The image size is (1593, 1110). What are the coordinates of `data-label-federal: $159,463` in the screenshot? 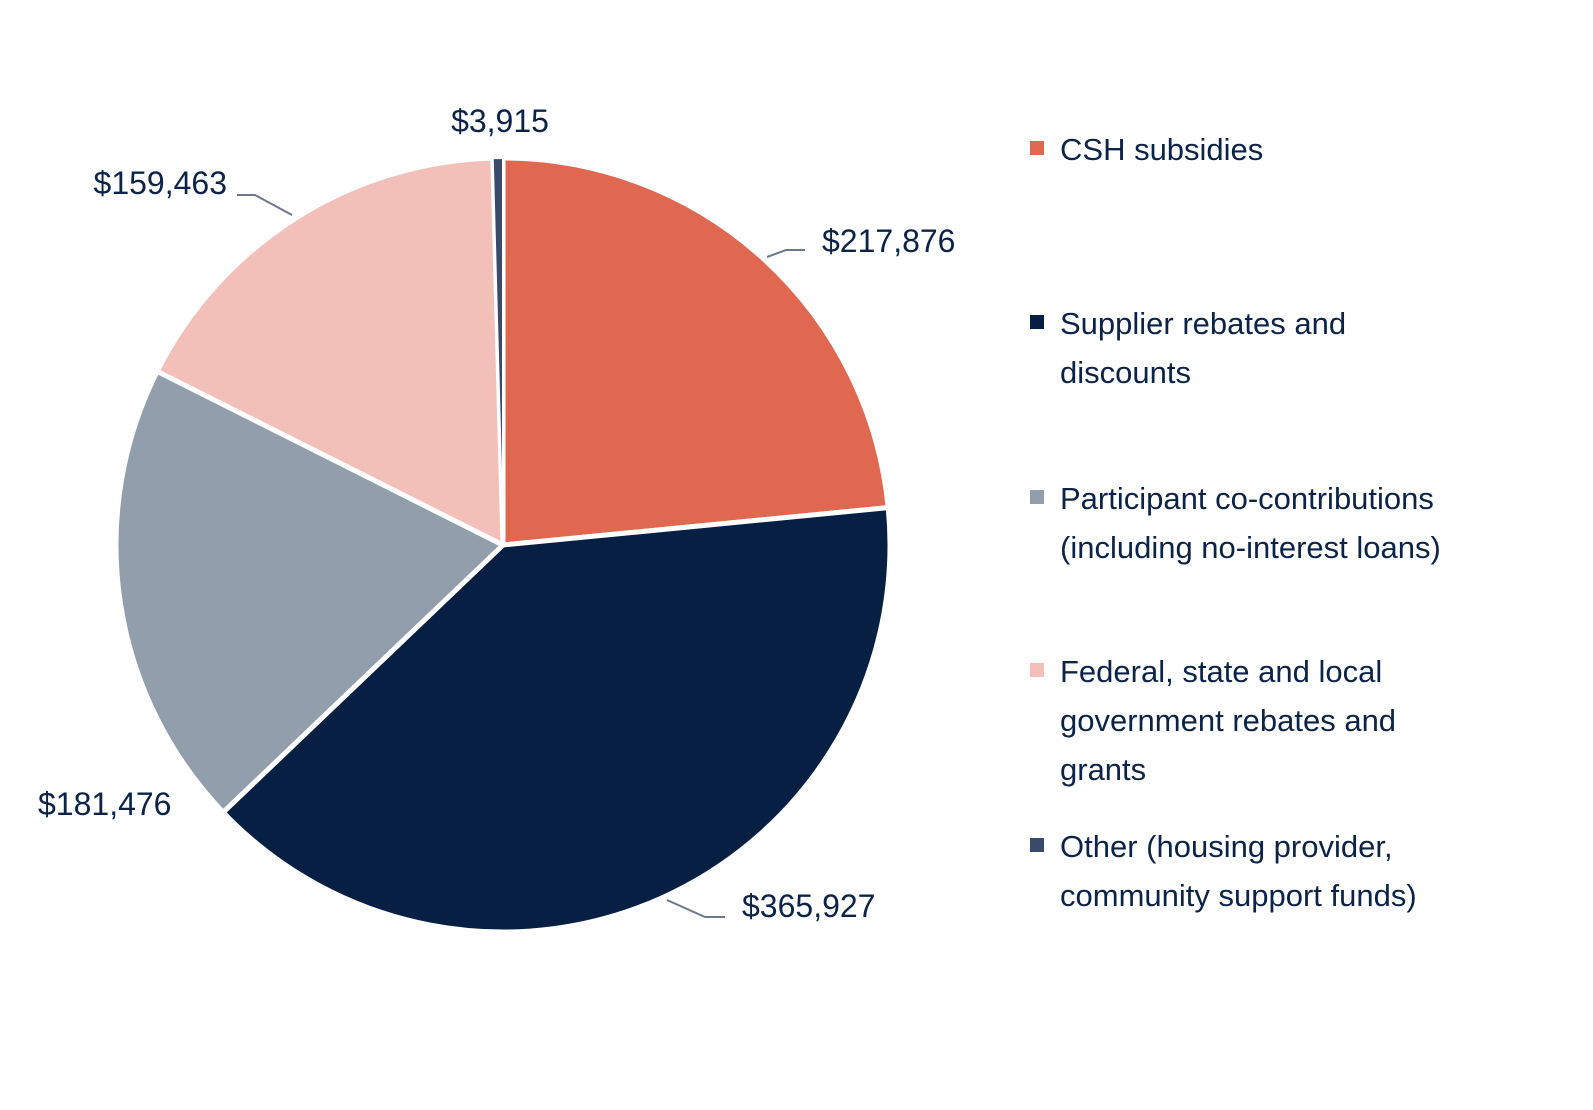 It's located at (160, 183).